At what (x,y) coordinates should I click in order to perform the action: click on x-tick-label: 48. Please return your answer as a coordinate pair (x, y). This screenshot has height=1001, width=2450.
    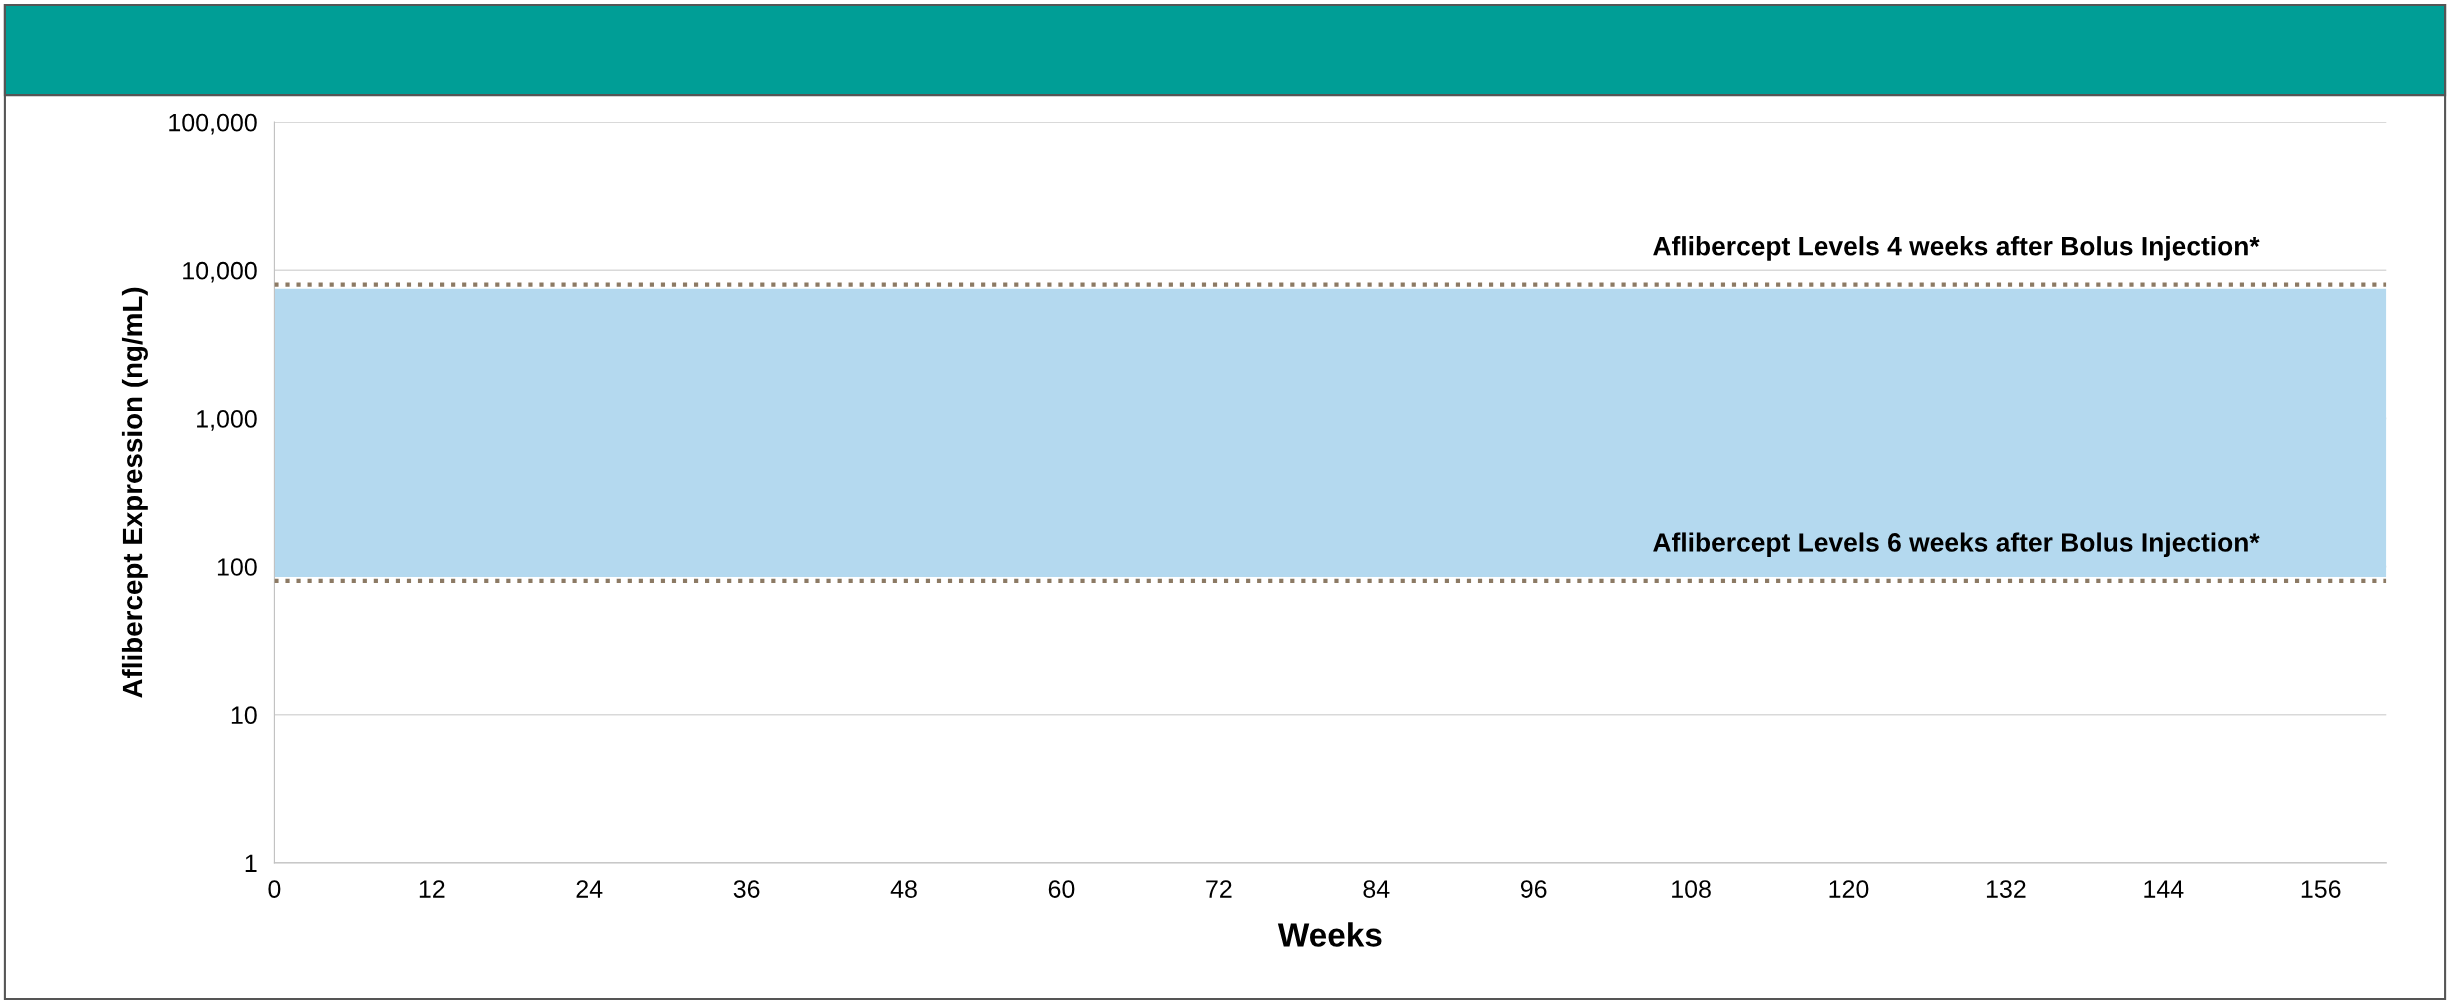
    Looking at the image, I should click on (903, 889).